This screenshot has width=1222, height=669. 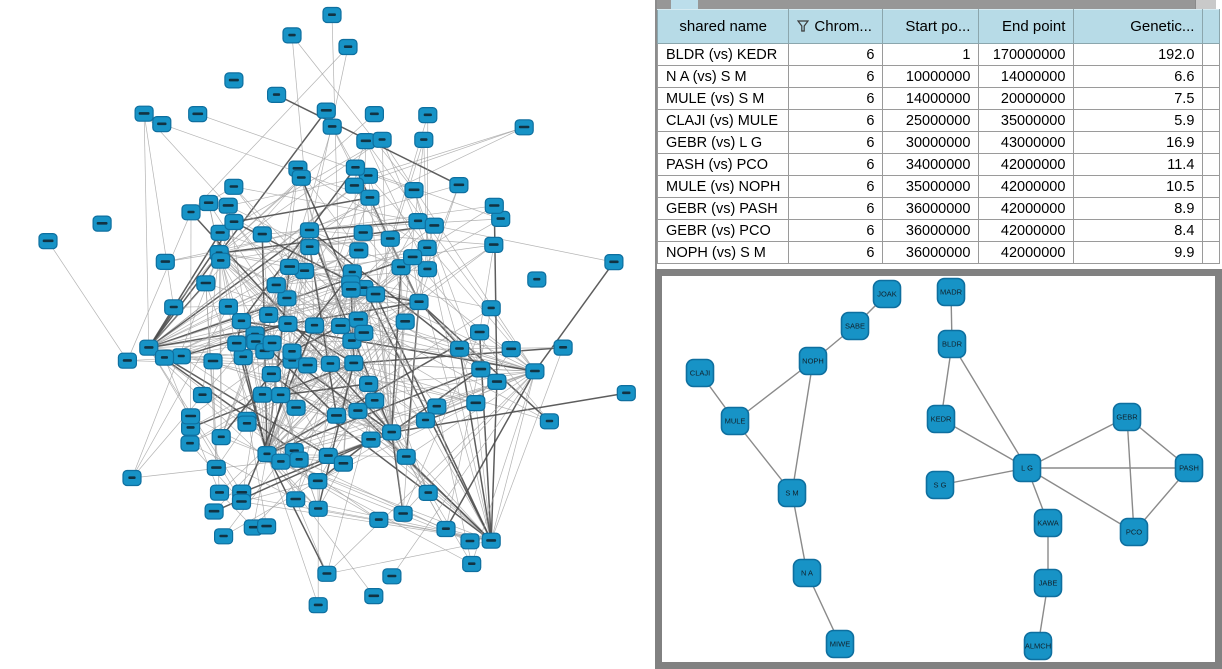 I want to click on table-row: NOPH (vs) S M 6 36000000 42000000 9.9, so click(x=938, y=252).